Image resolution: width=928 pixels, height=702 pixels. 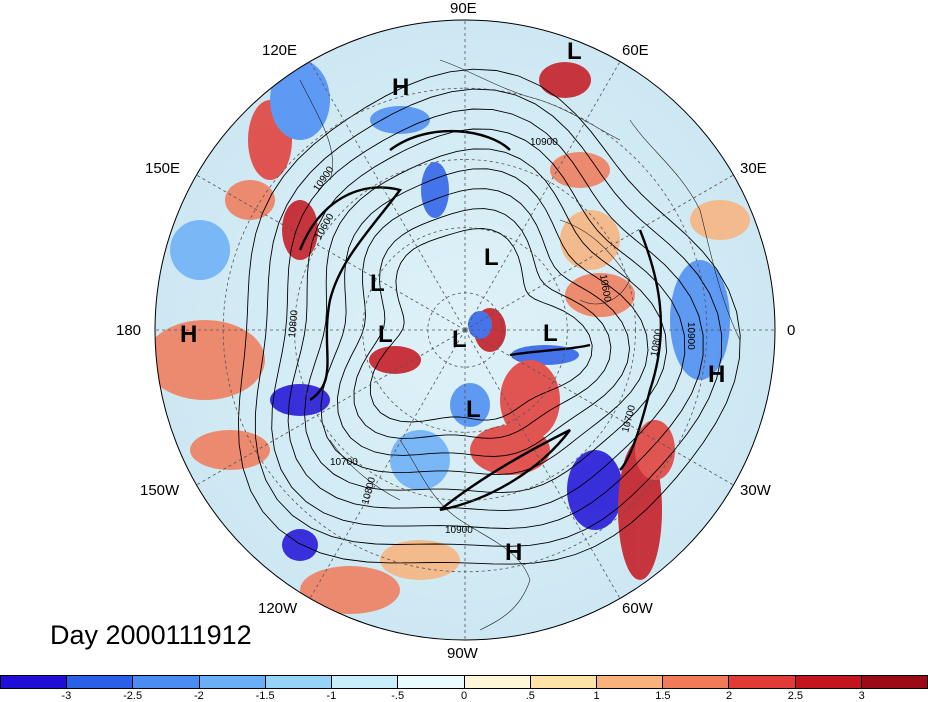 What do you see at coordinates (795, 696) in the screenshot?
I see `colorbar-tick-label: 2.5` at bounding box center [795, 696].